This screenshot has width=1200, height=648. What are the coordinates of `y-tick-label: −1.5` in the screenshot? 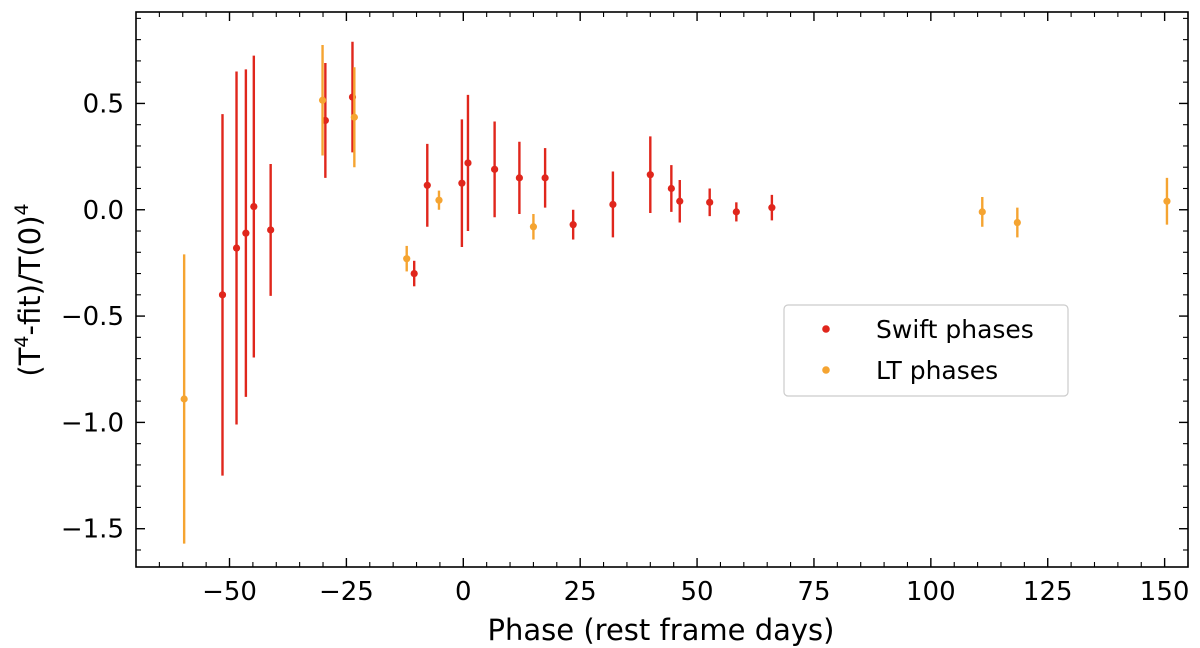 It's located at (92, 530).